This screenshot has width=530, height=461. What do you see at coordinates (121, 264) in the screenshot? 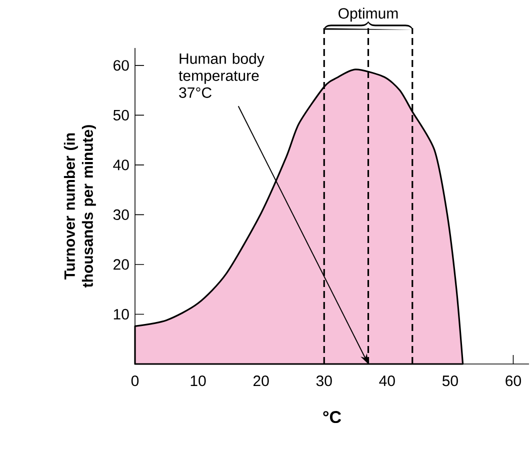
I see `y-tick-label: 20` at bounding box center [121, 264].